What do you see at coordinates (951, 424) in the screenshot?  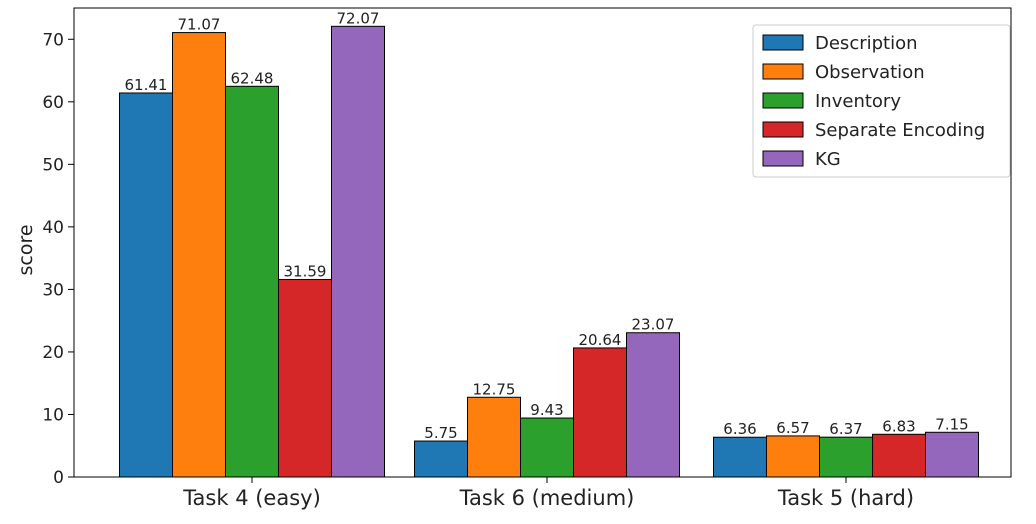 I see `data-label: 7.15` at bounding box center [951, 424].